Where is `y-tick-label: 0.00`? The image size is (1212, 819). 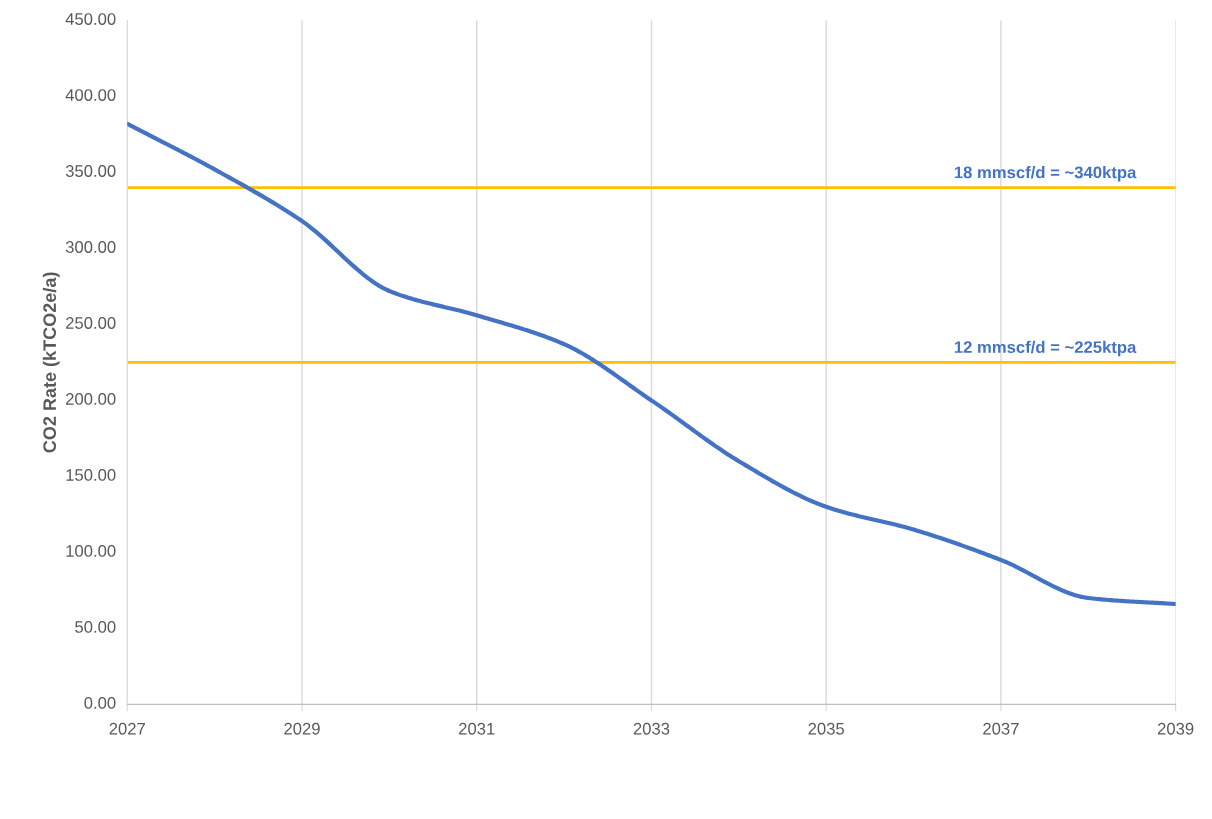 y-tick-label: 0.00 is located at coordinates (100, 703).